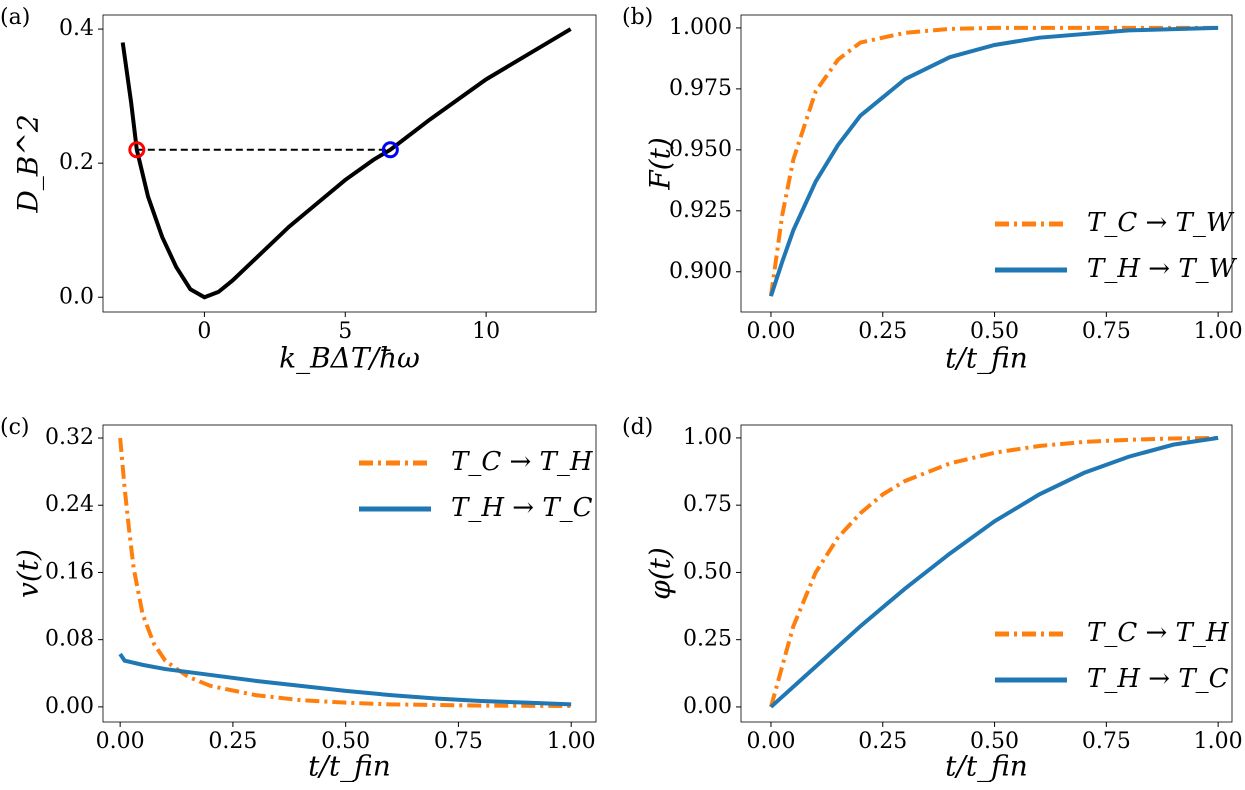 The width and height of the screenshot is (1245, 790). What do you see at coordinates (1161, 223) in the screenshot?
I see `legend-label: T_C → T_W` at bounding box center [1161, 223].